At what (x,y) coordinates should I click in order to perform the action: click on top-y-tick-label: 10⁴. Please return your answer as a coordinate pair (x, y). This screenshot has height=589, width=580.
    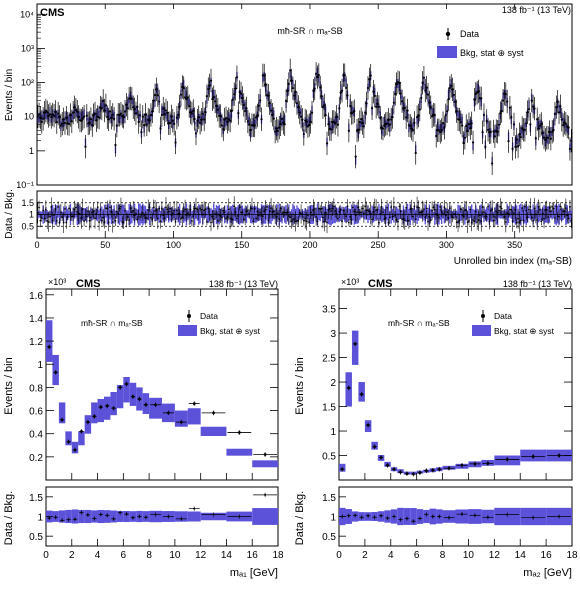
    Looking at the image, I should click on (27, 14).